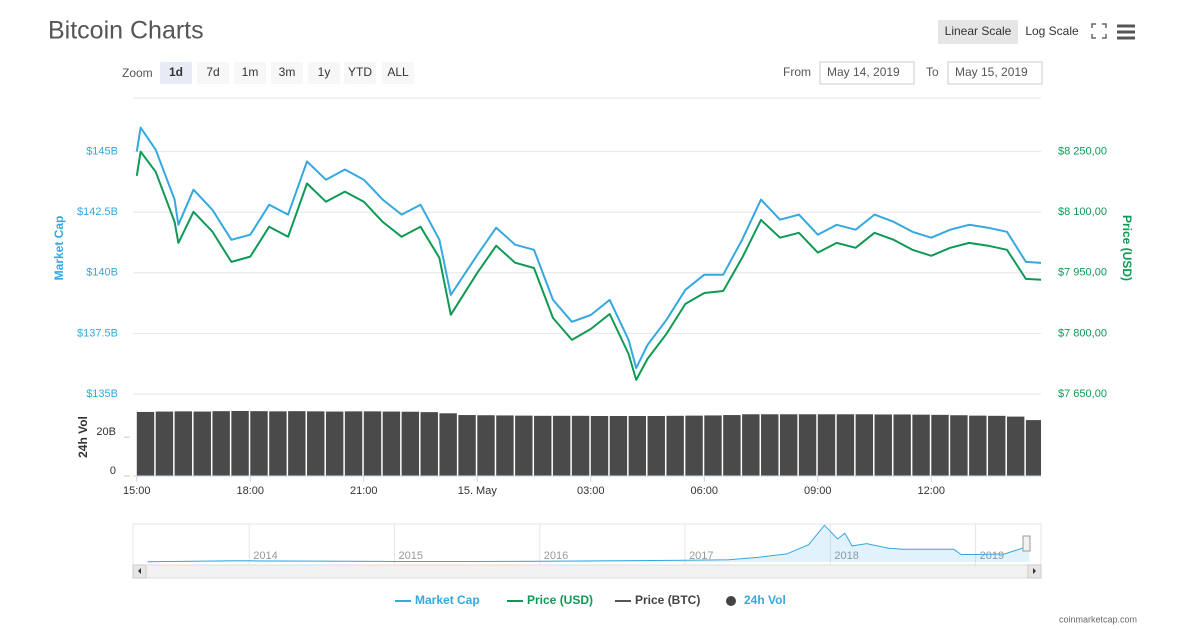  Describe the element at coordinates (1127, 248) in the screenshot. I see `y2-axis-label: Price (USD)` at that location.